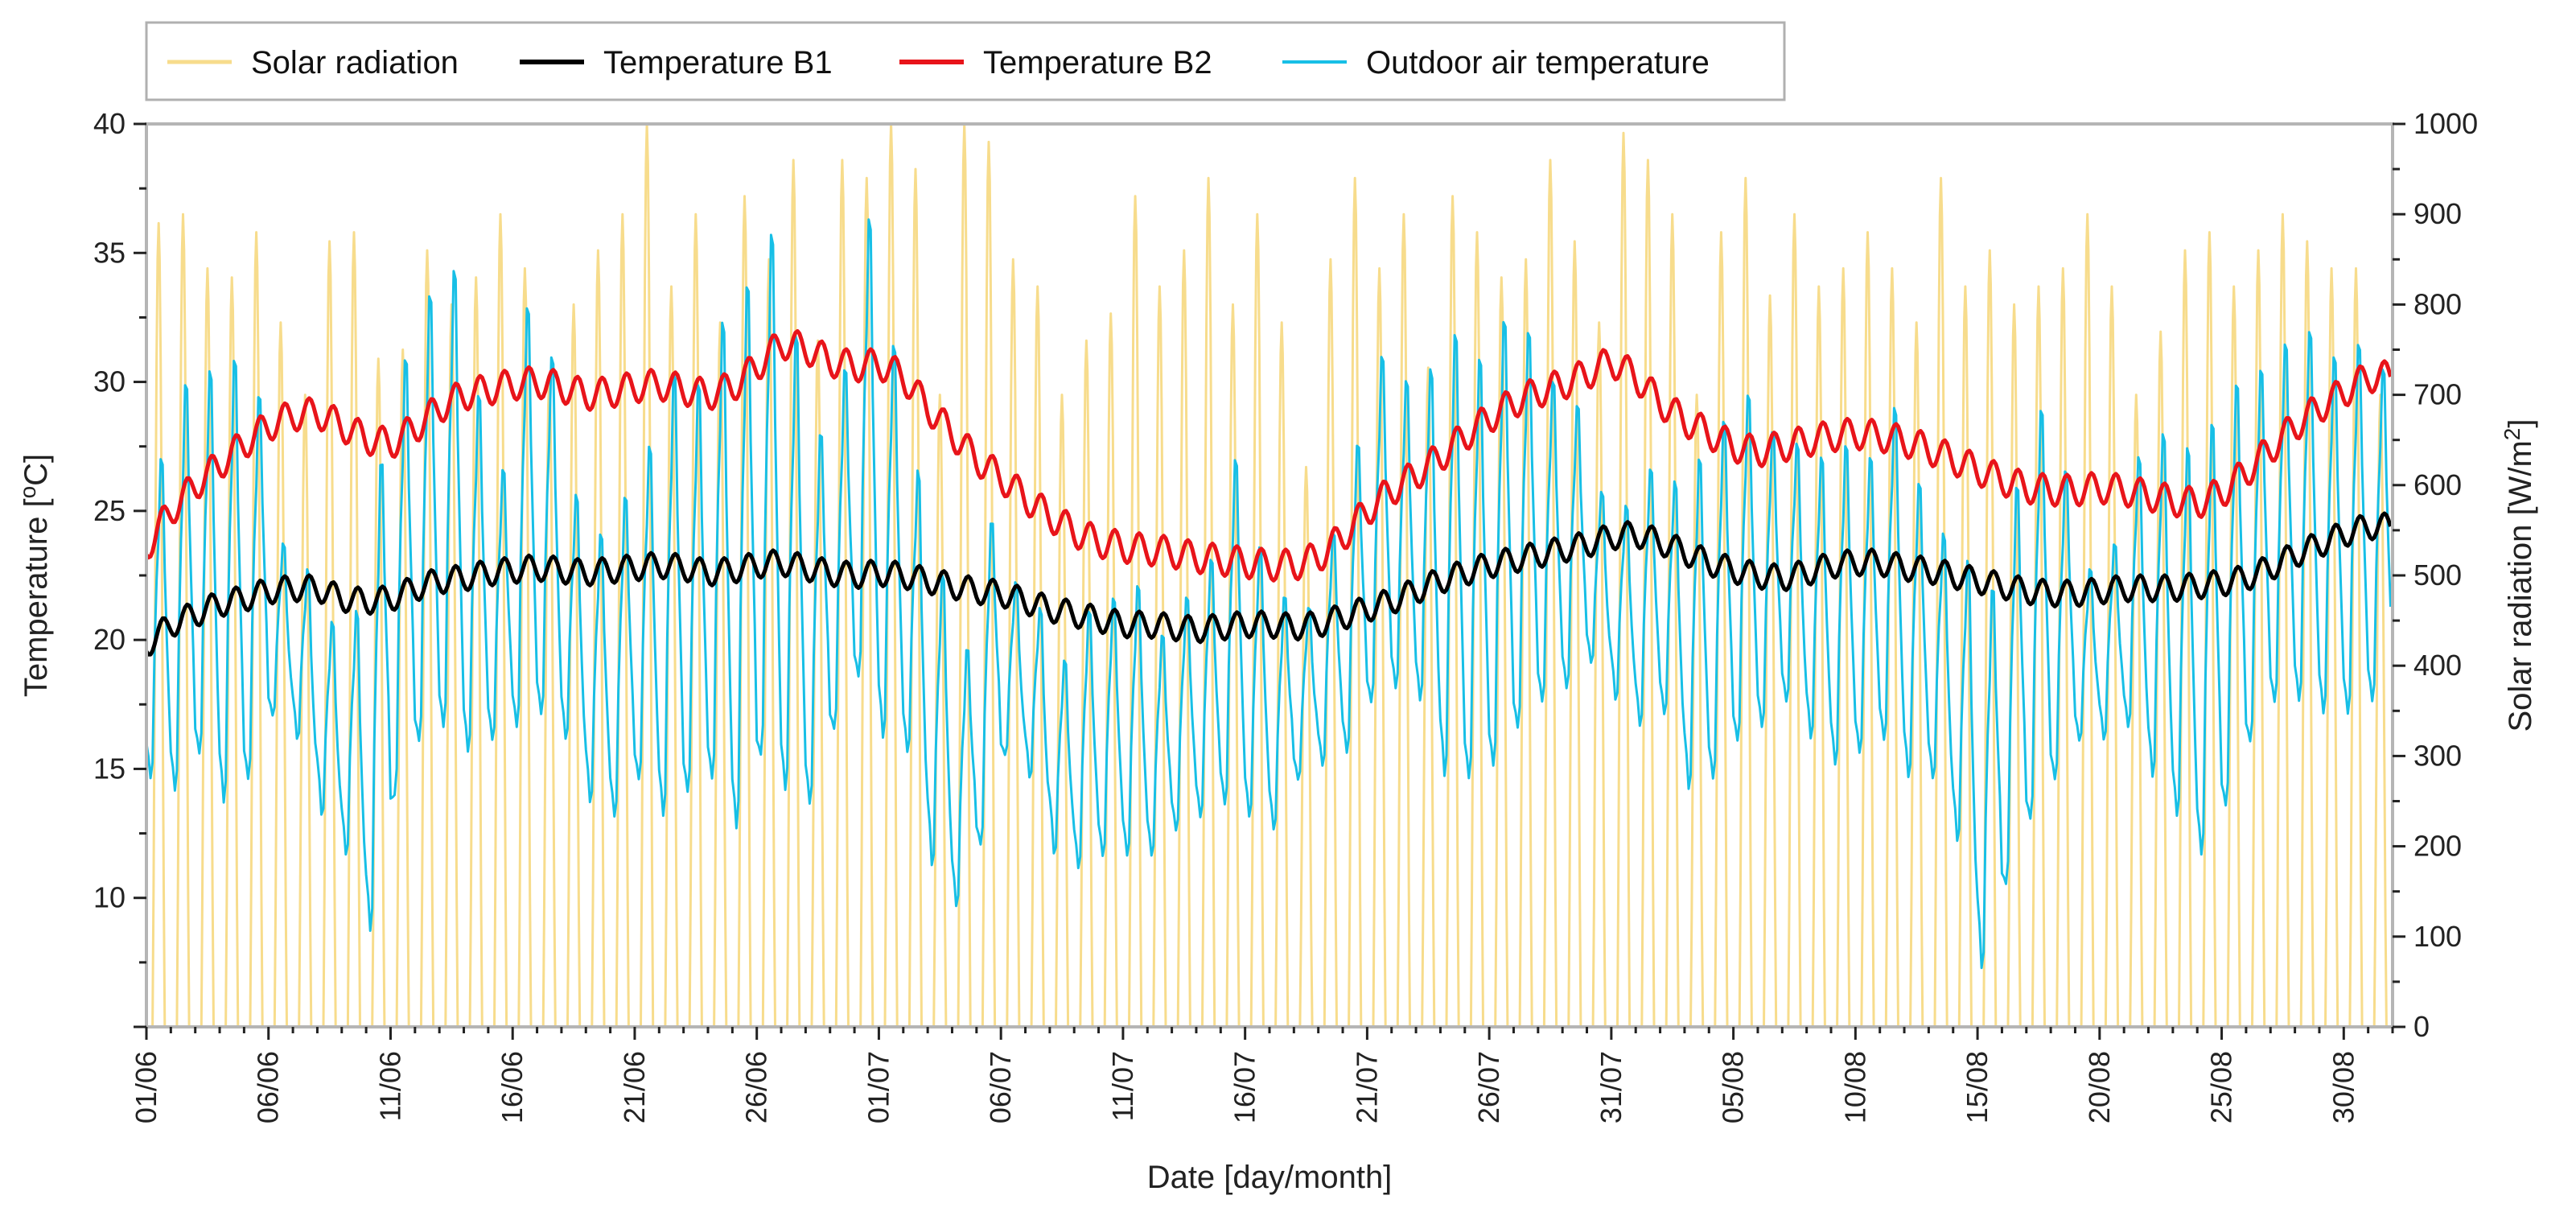 This screenshot has width=2576, height=1216. Describe the element at coordinates (109, 639) in the screenshot. I see `left-tick-label: 20` at that location.